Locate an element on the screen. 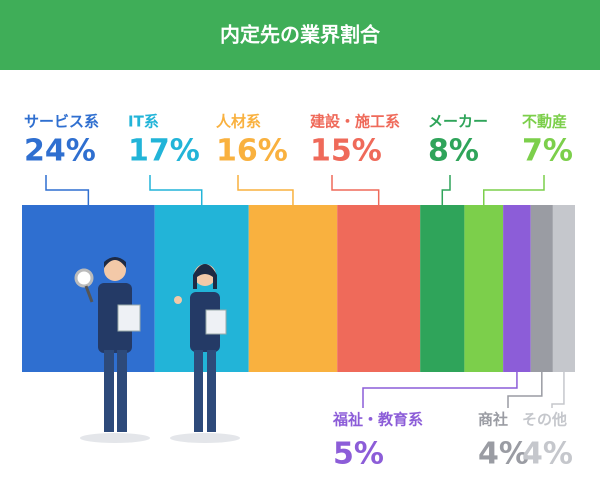 The image size is (600, 504). value-label: 17% is located at coordinates (164, 151).